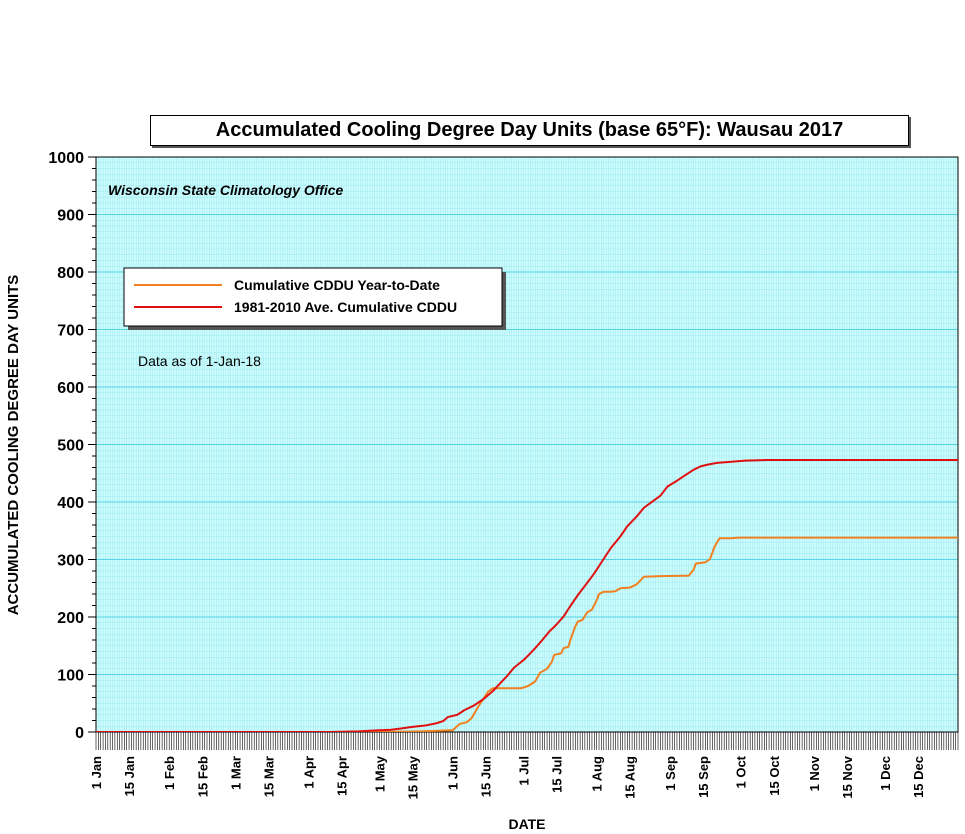 The image size is (965, 834). I want to click on y-tick-label: 500, so click(70, 446).